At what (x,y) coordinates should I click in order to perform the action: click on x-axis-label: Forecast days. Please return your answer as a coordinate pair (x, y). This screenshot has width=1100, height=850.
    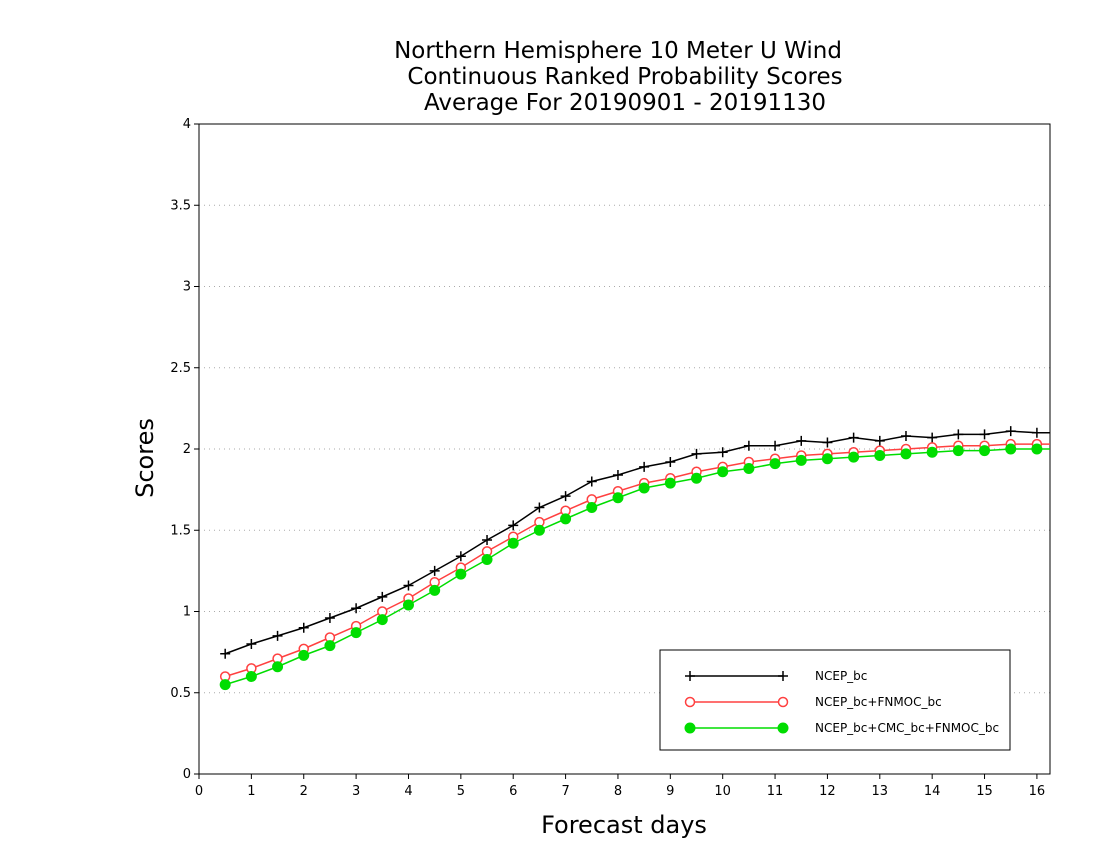
    Looking at the image, I should click on (624, 825).